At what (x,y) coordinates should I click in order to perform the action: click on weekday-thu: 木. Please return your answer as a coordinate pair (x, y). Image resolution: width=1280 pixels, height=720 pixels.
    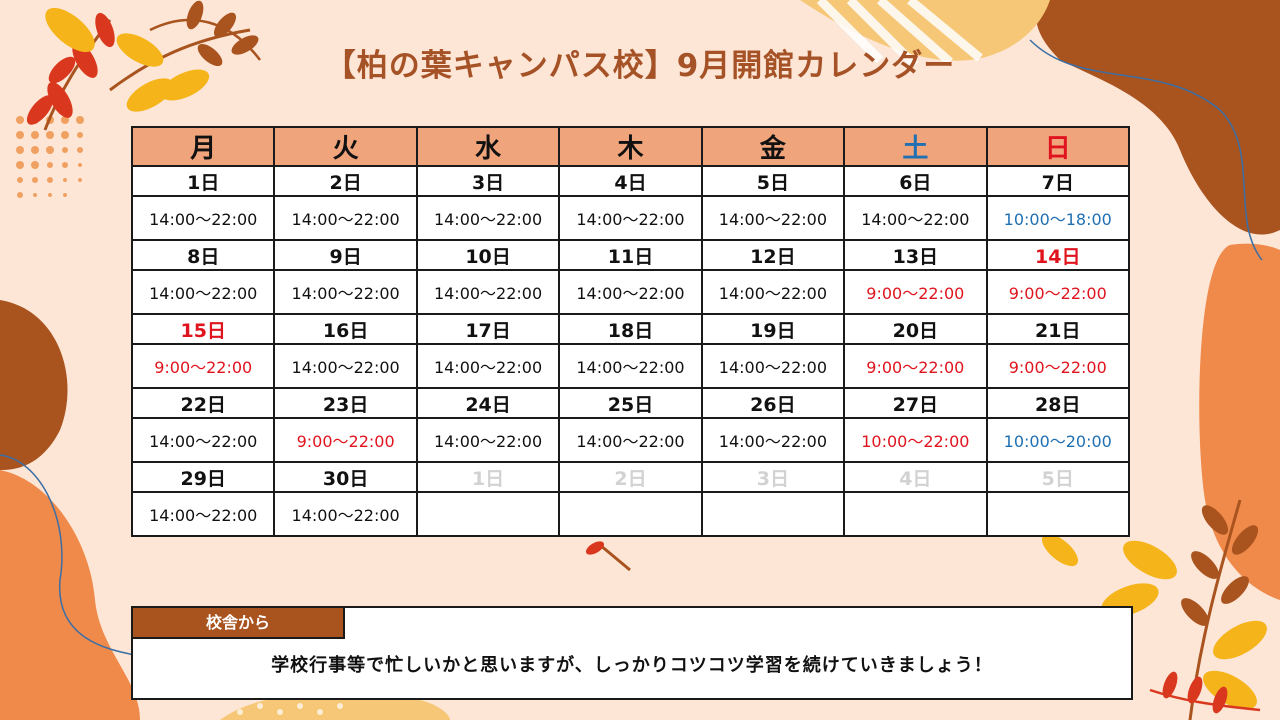
    Looking at the image, I should click on (630, 146).